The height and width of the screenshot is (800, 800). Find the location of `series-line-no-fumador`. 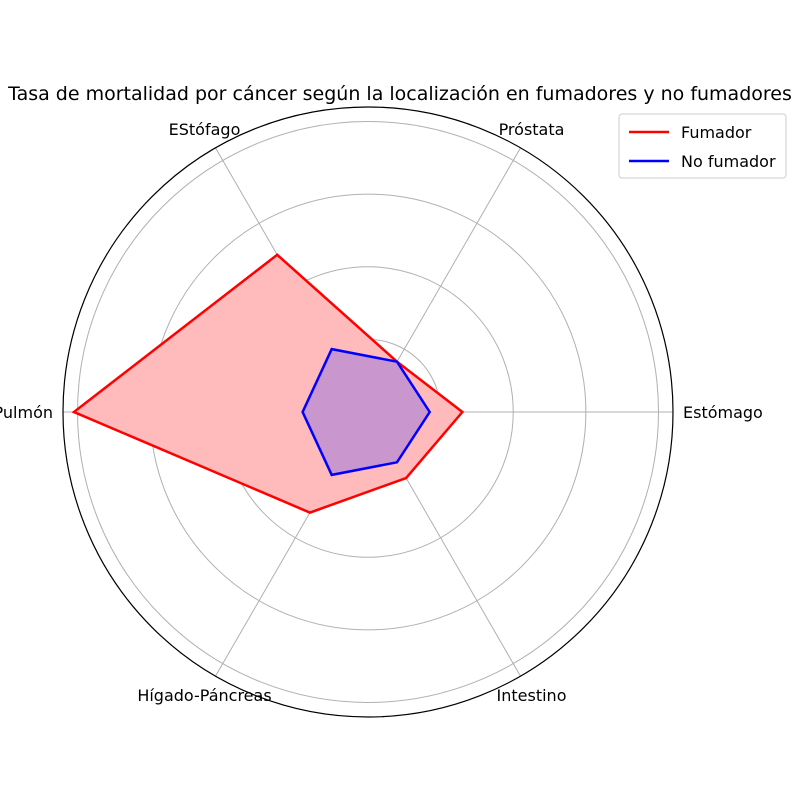

series-line-no-fumador is located at coordinates (366, 412).